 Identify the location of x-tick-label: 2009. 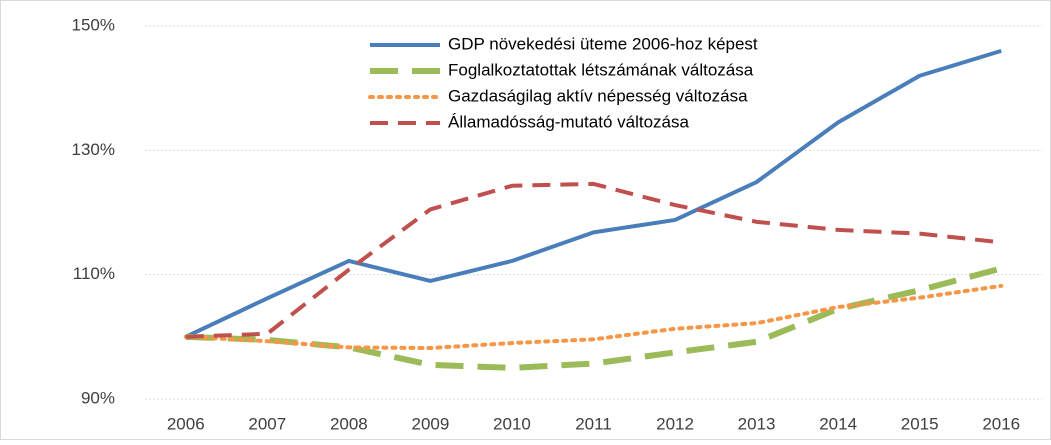
(430, 423).